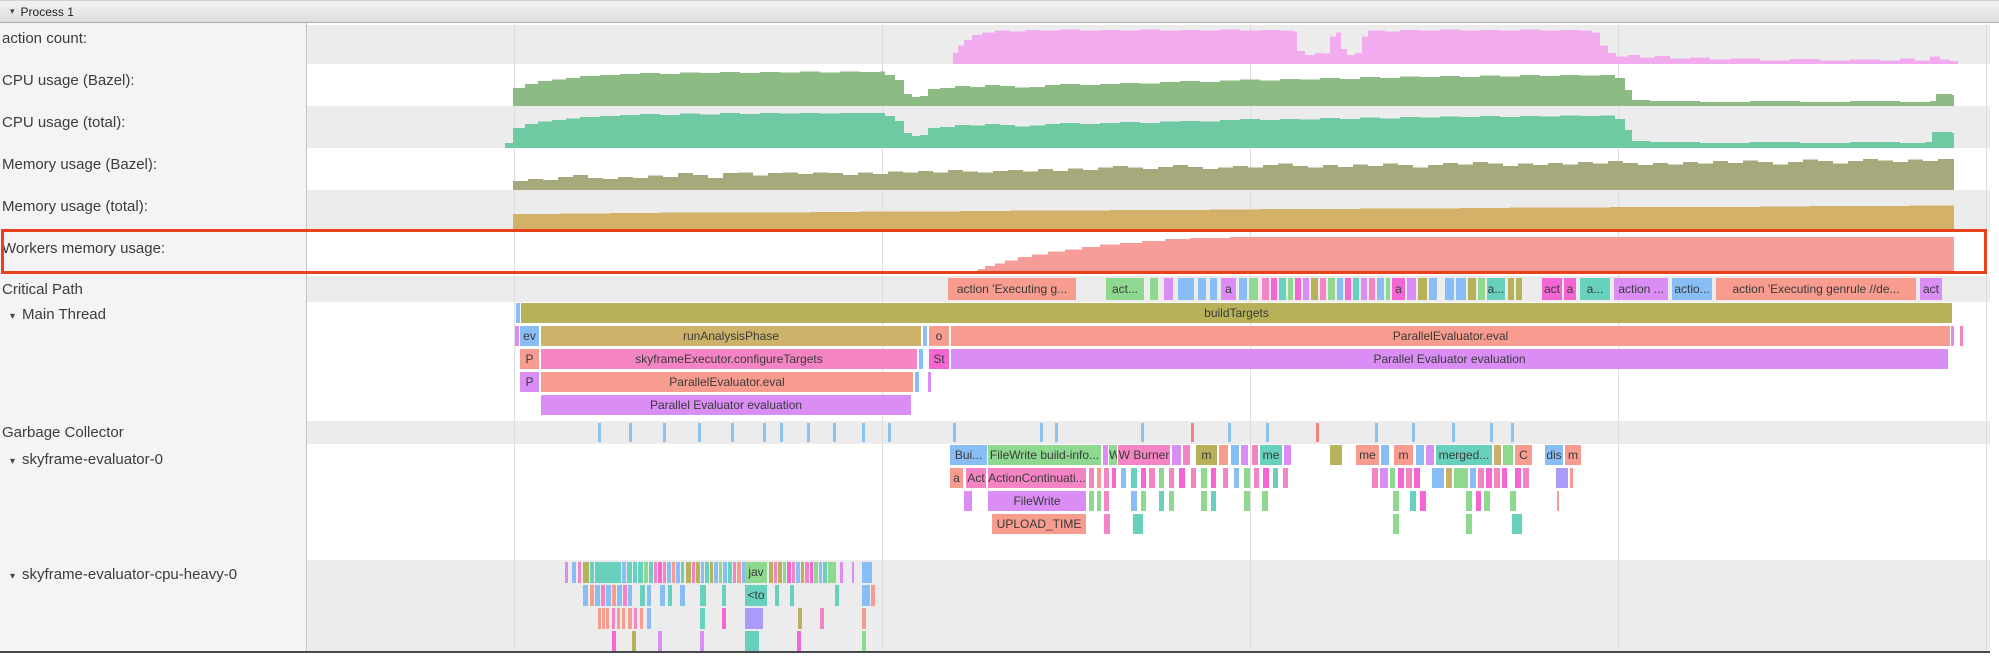  Describe the element at coordinates (124, 574) in the screenshot. I see `track-label-skyframe-evaluator-cpu-heavy-0: ▾ skyframe-evaluator-cpu-heavy-0` at that location.